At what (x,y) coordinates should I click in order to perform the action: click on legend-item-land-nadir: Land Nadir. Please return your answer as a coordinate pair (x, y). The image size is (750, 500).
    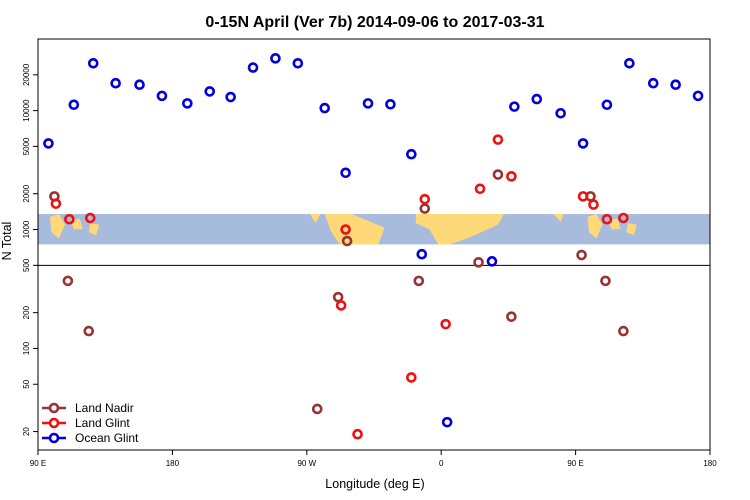
    Looking at the image, I should click on (88, 408).